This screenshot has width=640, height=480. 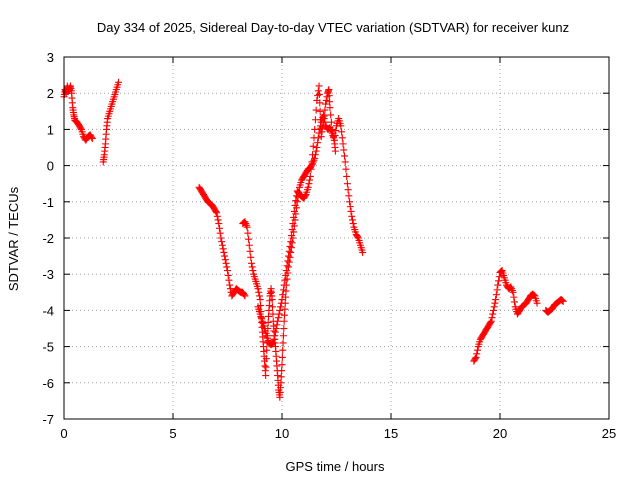 I want to click on y-tick-label: -3, so click(x=48, y=274).